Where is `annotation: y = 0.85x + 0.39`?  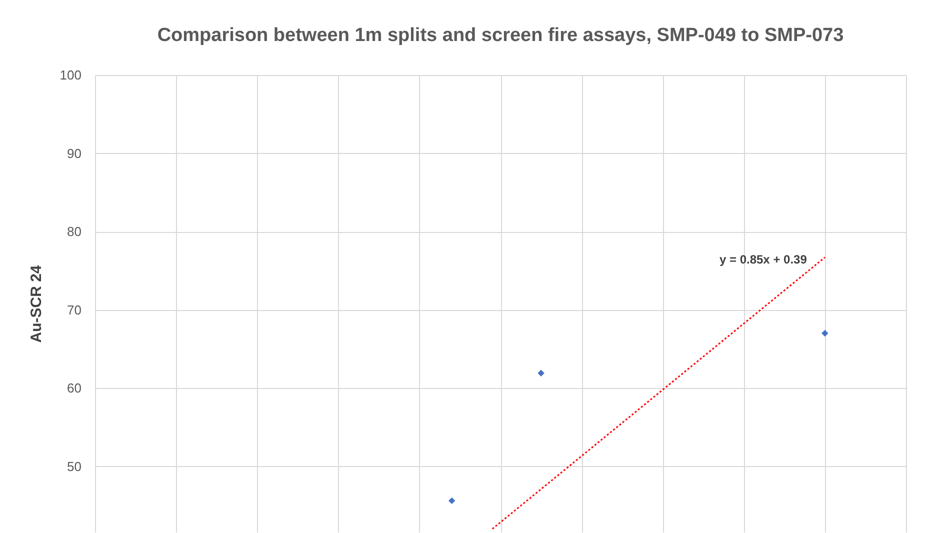
annotation: y = 0.85x + 0.39 is located at coordinates (763, 259).